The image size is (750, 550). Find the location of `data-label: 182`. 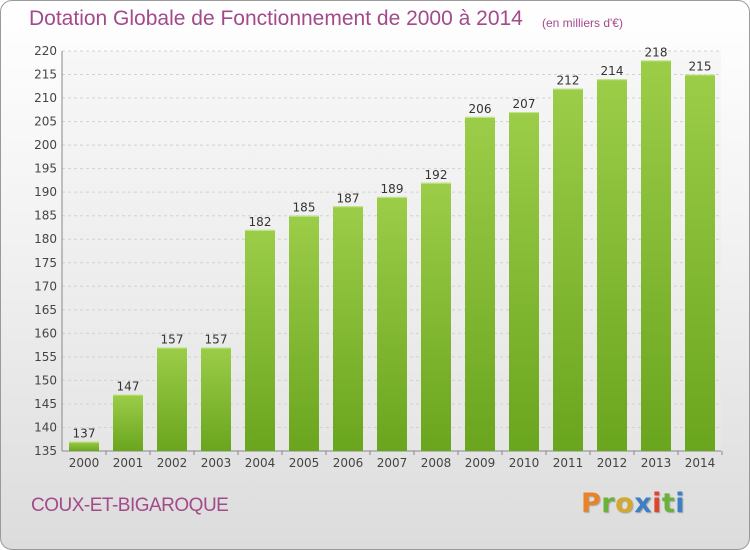

data-label: 182 is located at coordinates (260, 222).